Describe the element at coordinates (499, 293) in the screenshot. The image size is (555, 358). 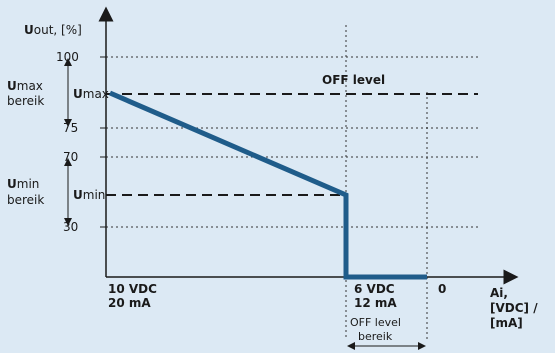
I see `x-axis-title-line1: Ai,` at that location.